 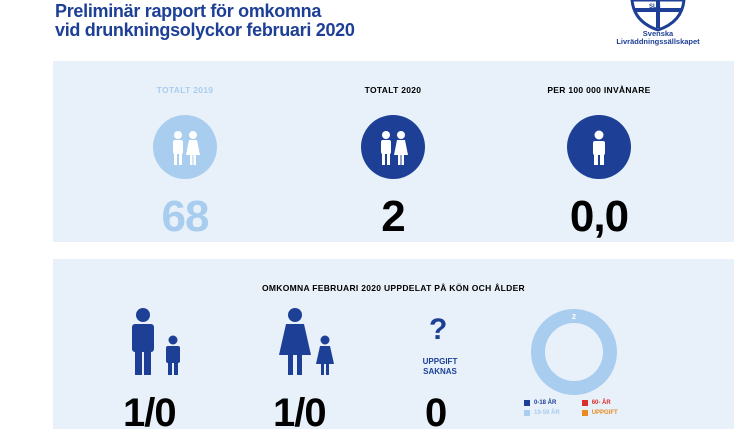 What do you see at coordinates (393, 216) in the screenshot?
I see `stat-value: 2` at bounding box center [393, 216].